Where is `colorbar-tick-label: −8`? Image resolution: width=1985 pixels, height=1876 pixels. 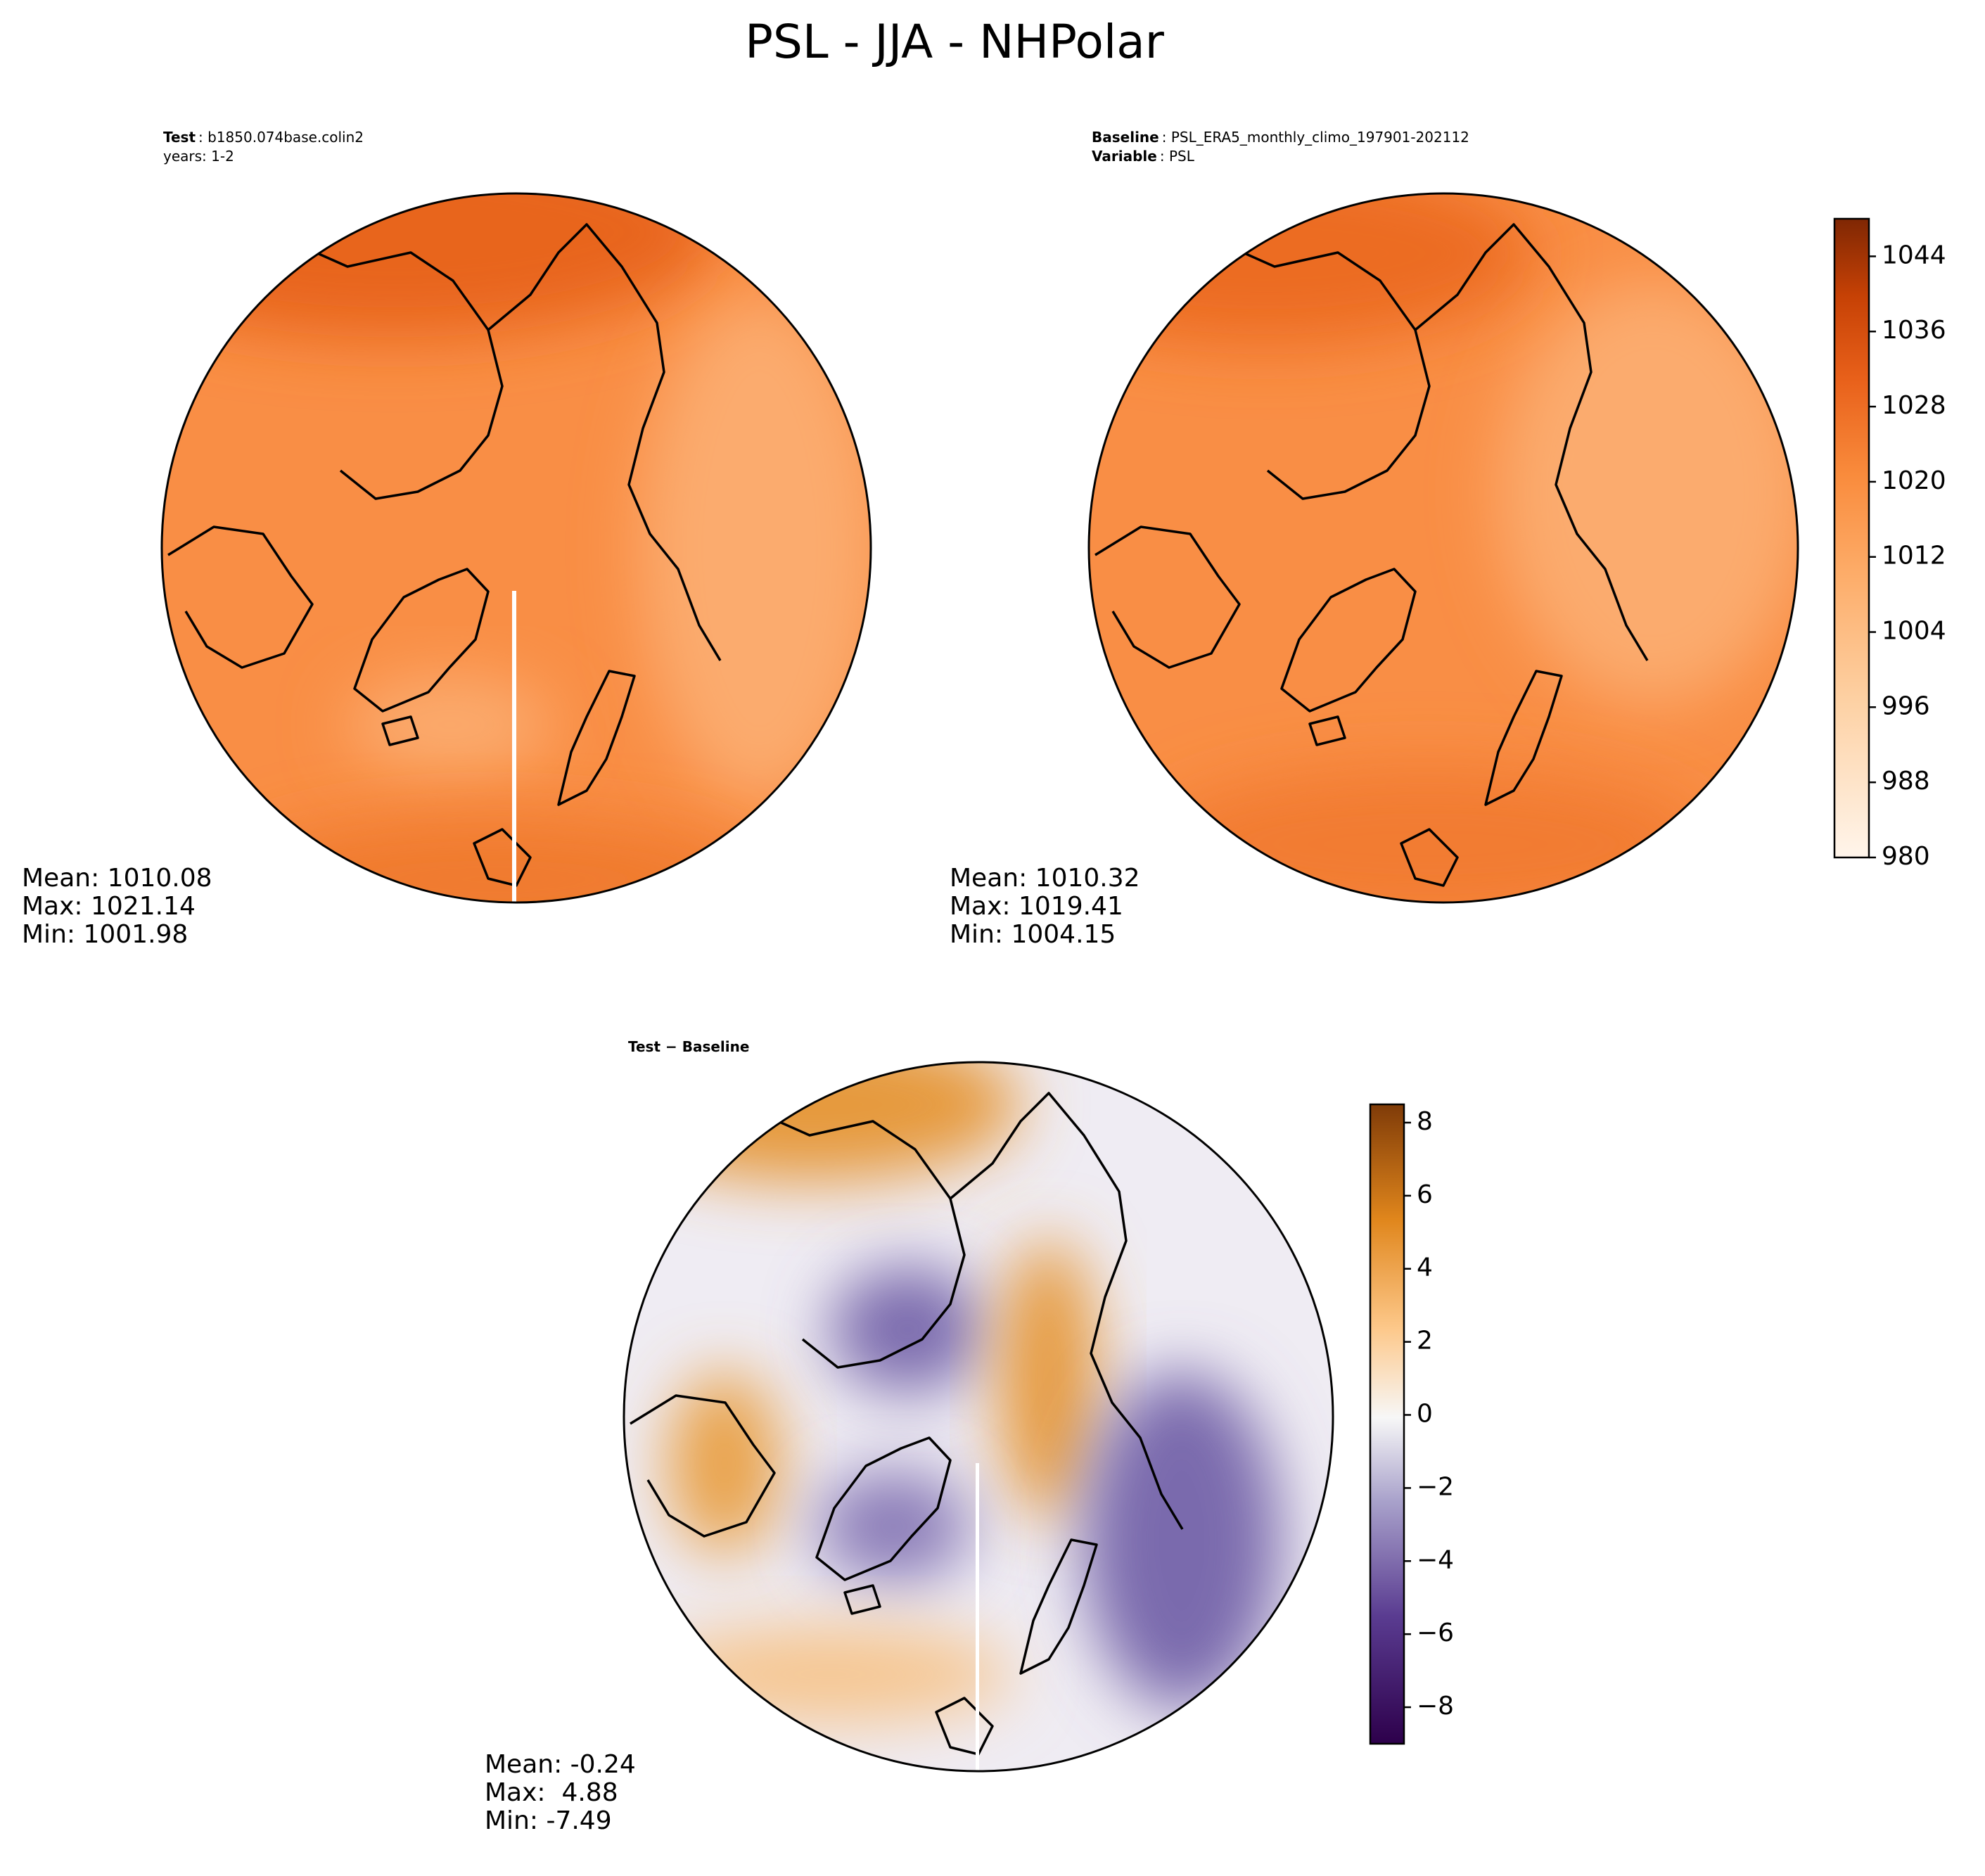 colorbar-tick-label: −8 is located at coordinates (1435, 1707).